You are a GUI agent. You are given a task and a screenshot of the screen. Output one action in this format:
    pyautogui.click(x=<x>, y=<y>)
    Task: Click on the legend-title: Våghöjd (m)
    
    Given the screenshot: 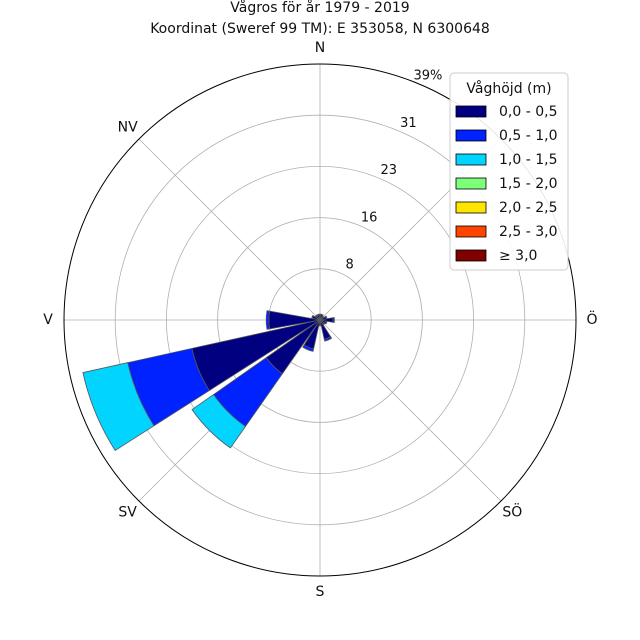 What is the action you would take?
    pyautogui.click(x=508, y=88)
    